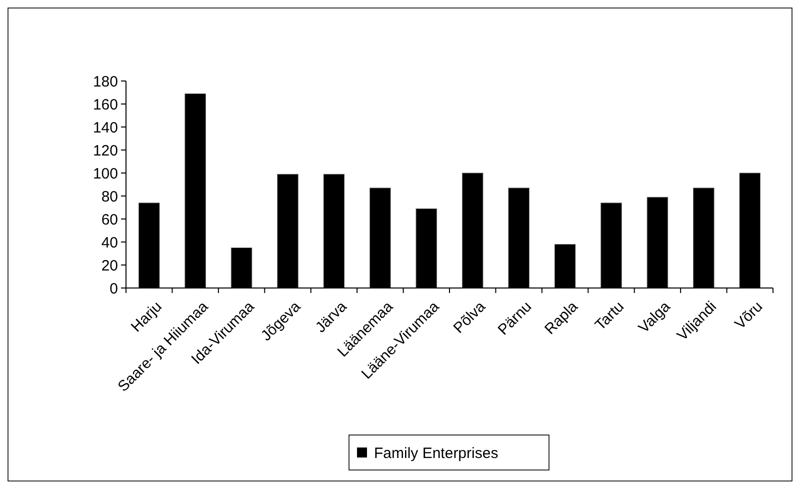 The width and height of the screenshot is (798, 483). I want to click on y-tick-label: 180, so click(105, 81).